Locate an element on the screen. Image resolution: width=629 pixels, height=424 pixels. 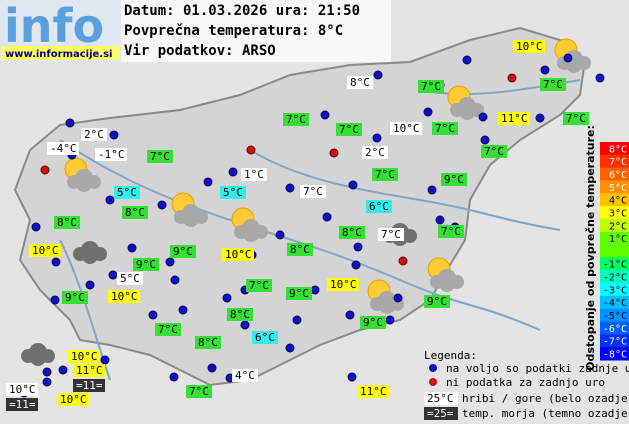
temperature-label: 2°C is located at coordinates (94, 134).